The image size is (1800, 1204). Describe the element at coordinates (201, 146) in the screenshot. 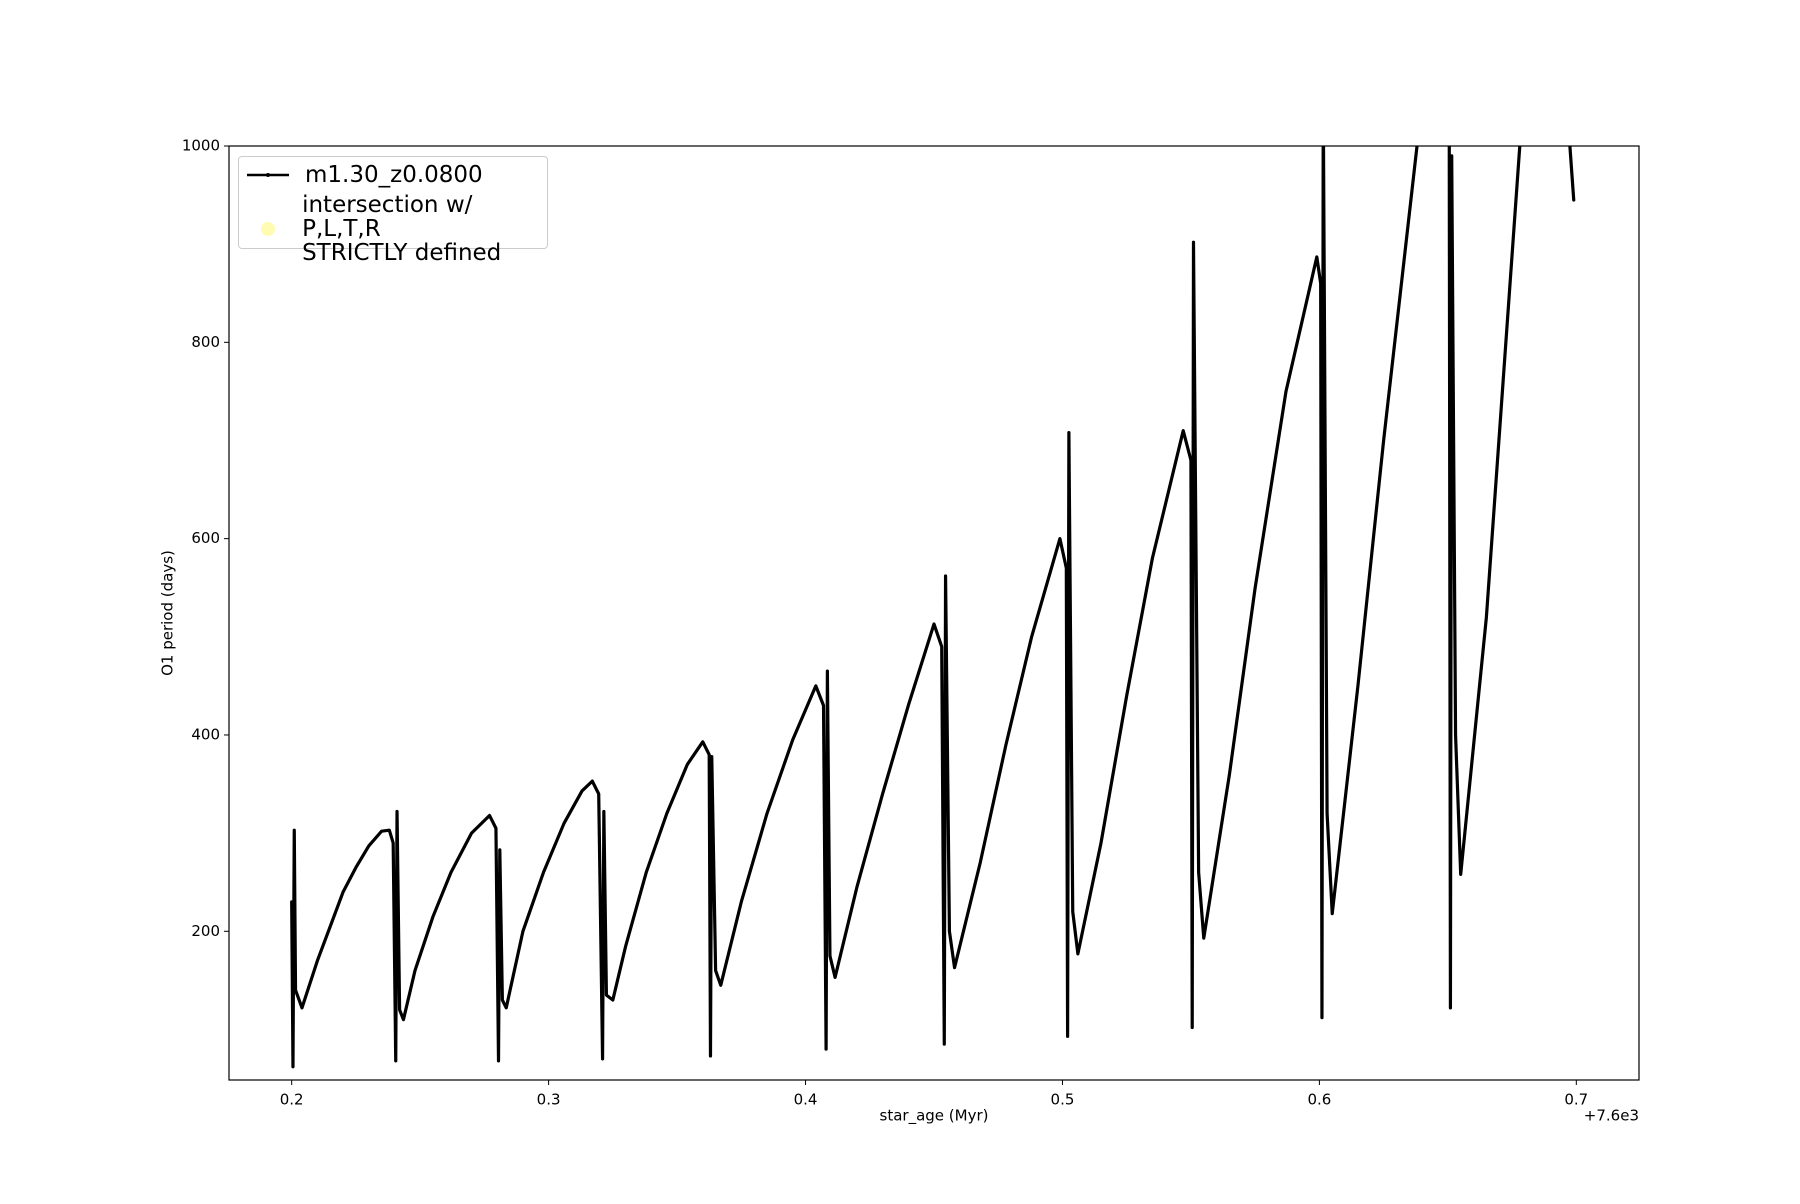

I see `y-tick-label: 1000` at that location.